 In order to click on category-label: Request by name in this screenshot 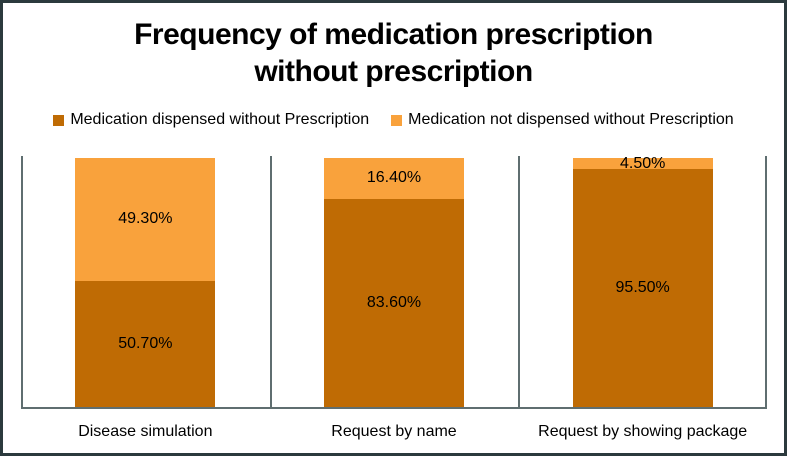, I will do `click(394, 431)`.